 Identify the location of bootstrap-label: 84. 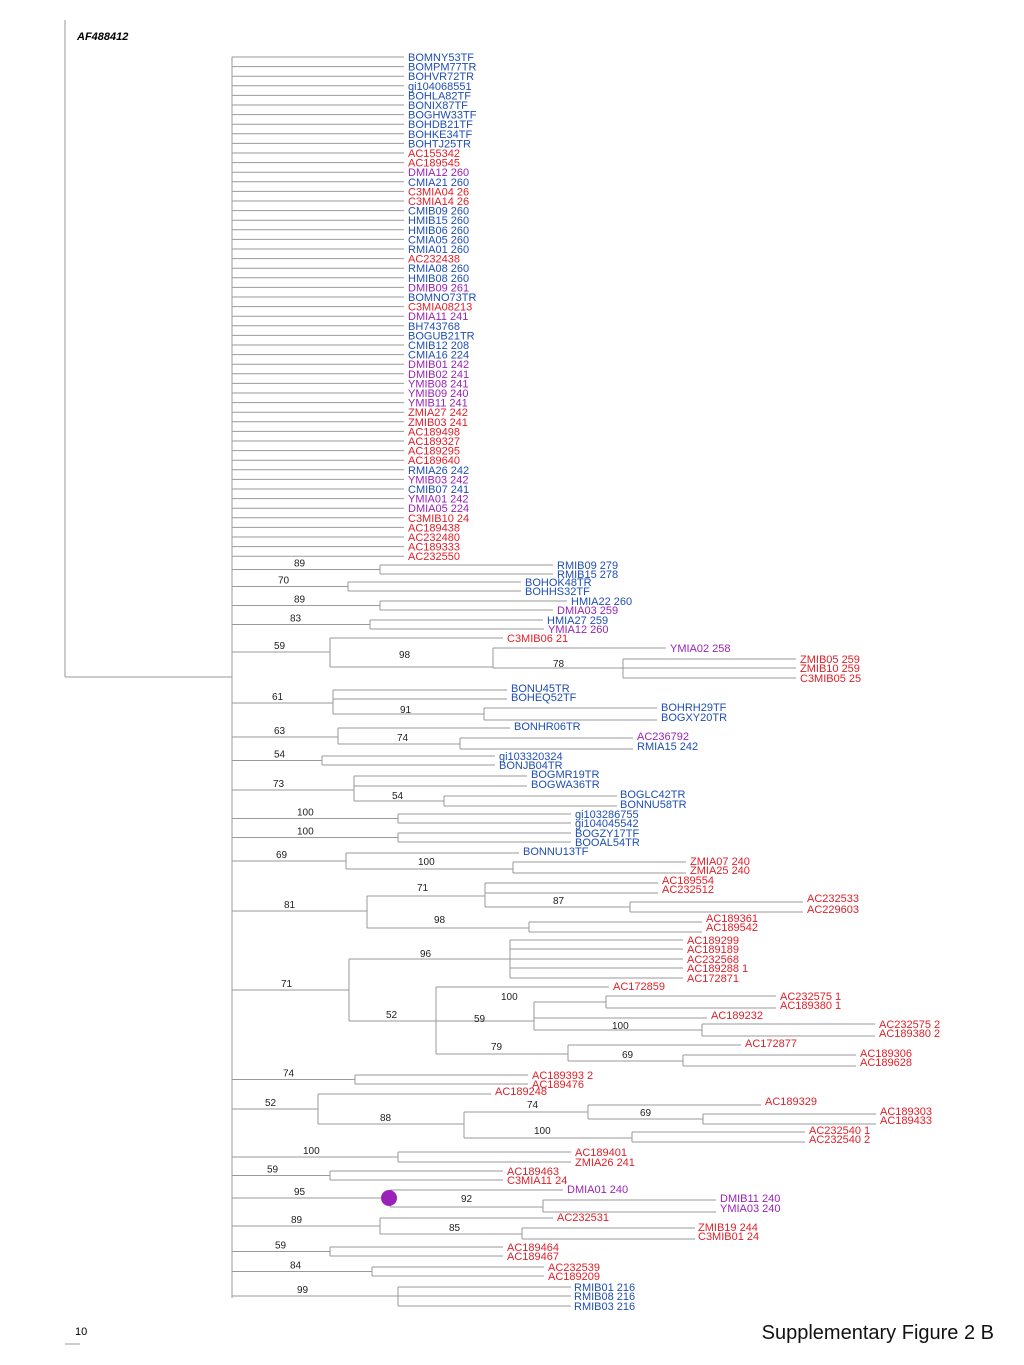
(296, 1266).